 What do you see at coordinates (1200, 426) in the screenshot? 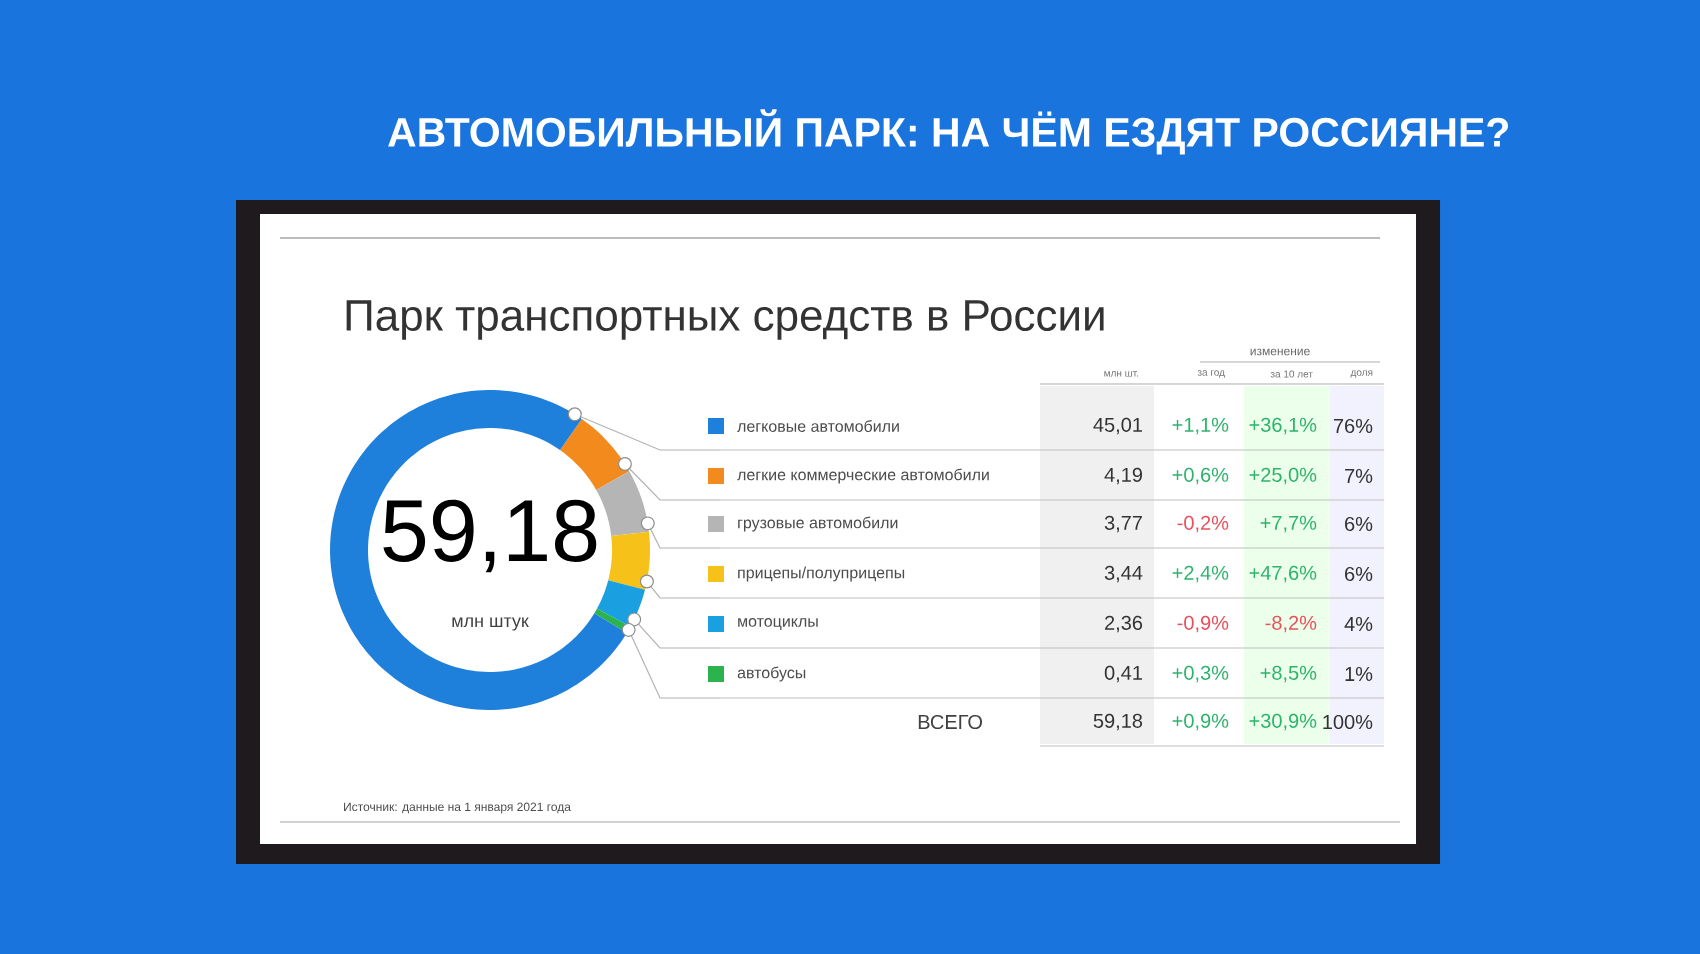
I see `text: +1,1%` at bounding box center [1200, 426].